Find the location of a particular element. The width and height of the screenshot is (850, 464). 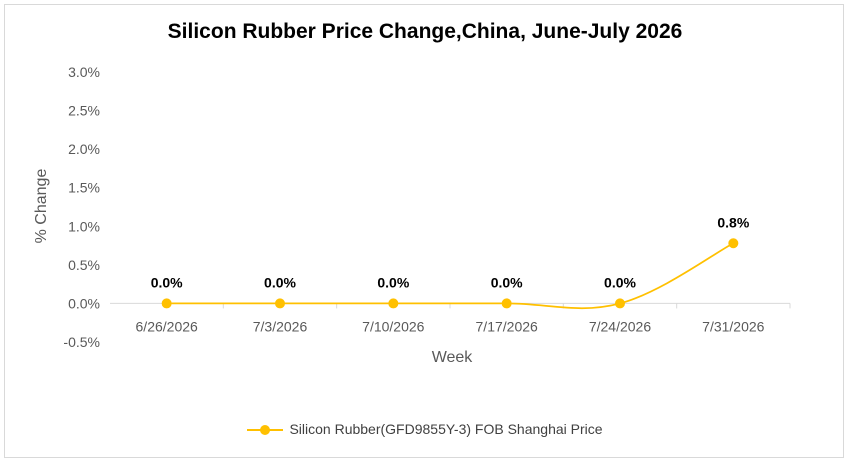

series-line is located at coordinates (450, 276).